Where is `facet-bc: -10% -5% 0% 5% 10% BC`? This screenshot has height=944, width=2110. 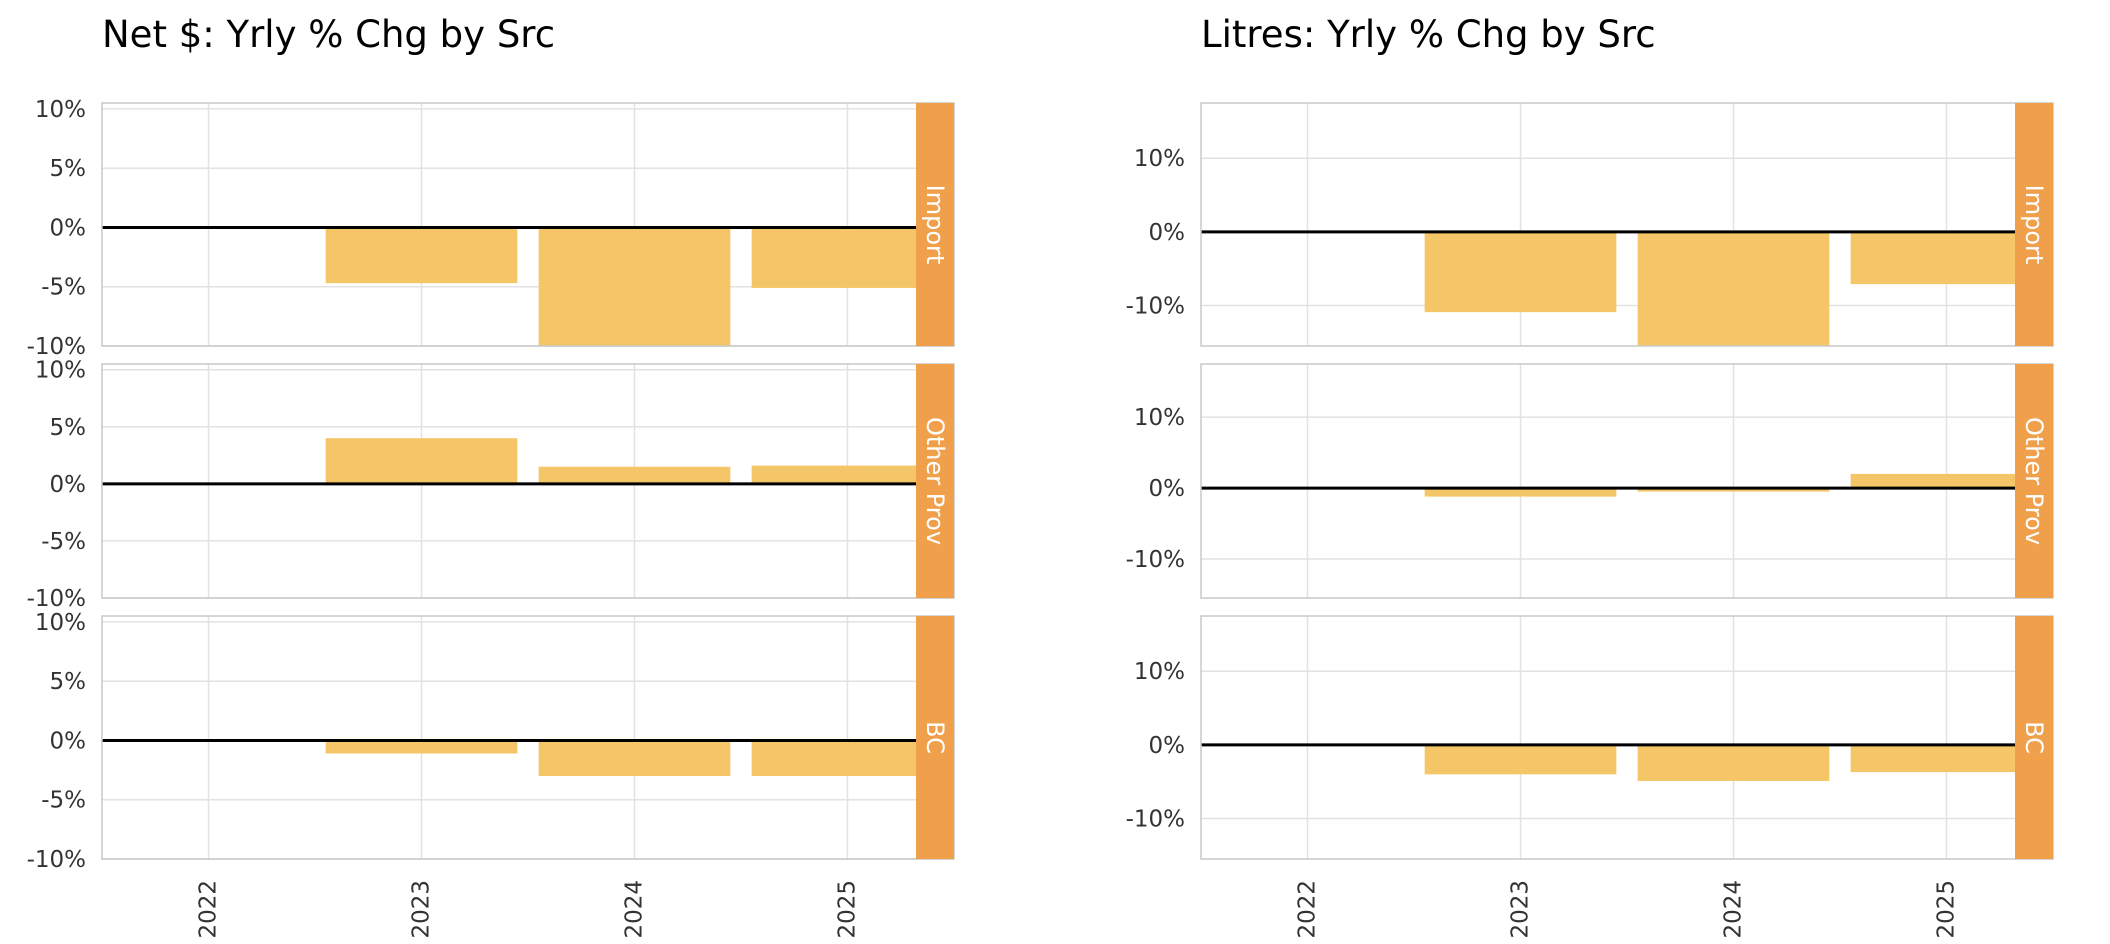
facet-bc: -10% -5% 0% 5% 10% BC is located at coordinates (491, 741).